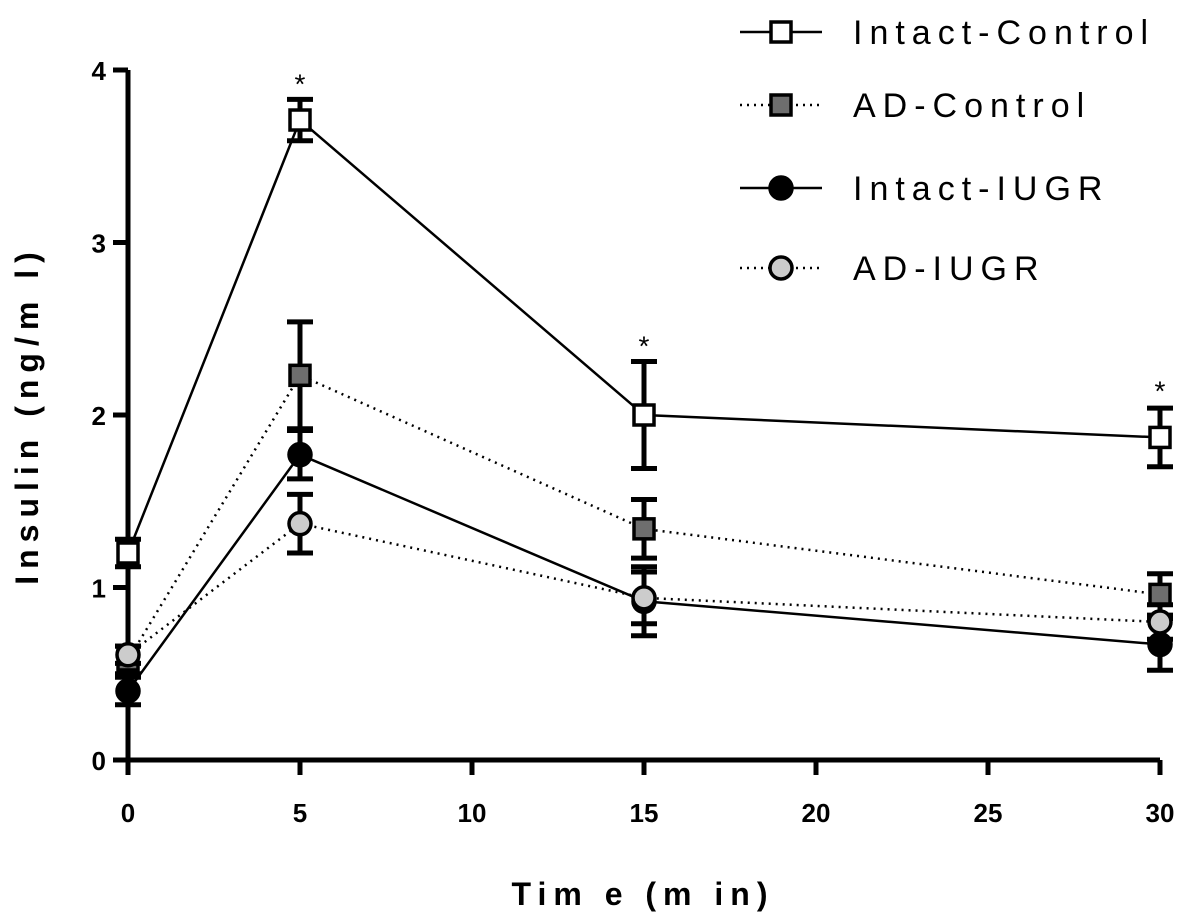  I want to click on legend-item: Intact-IUGR, so click(924, 189).